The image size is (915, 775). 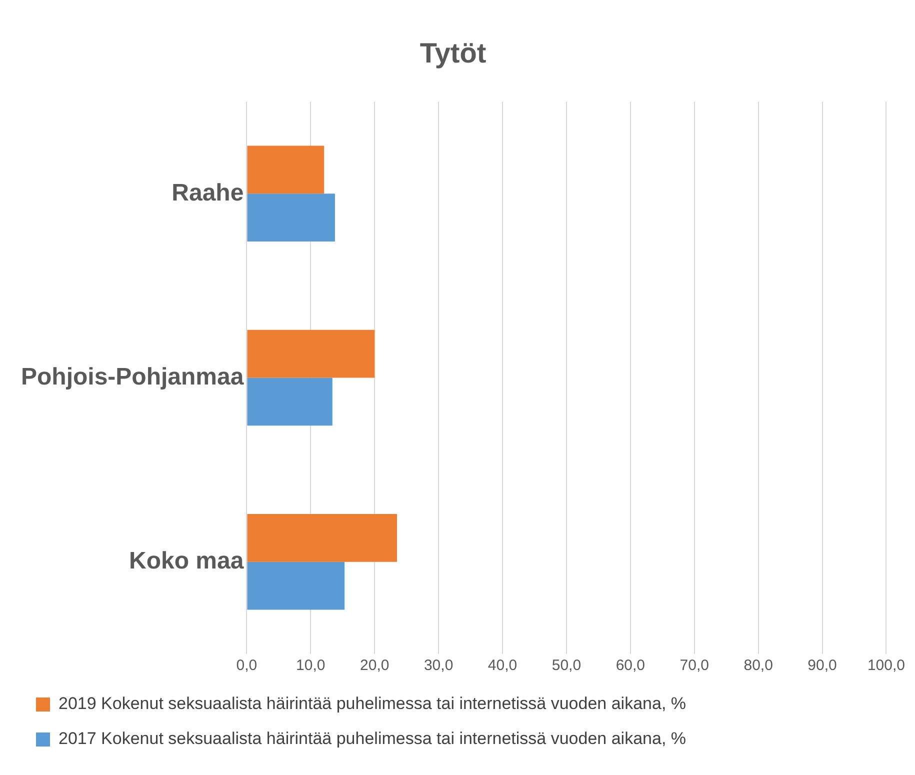 What do you see at coordinates (208, 192) in the screenshot?
I see `y-tick-label: Raahe` at bounding box center [208, 192].